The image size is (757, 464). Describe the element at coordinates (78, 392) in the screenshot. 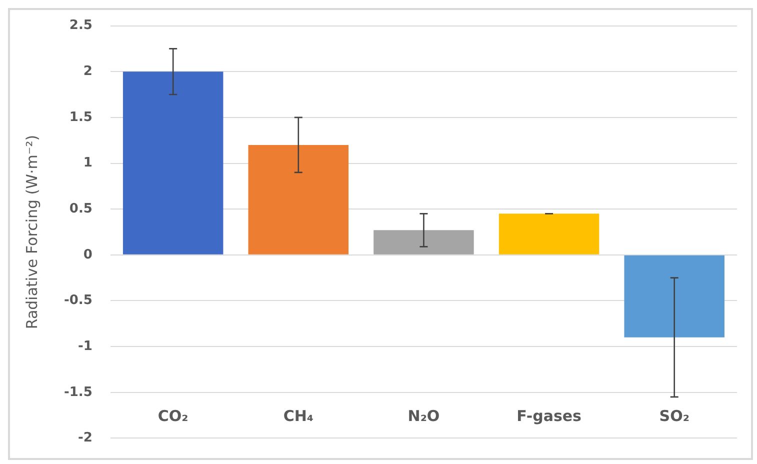

I see `y-tick-label: -1.5` at that location.